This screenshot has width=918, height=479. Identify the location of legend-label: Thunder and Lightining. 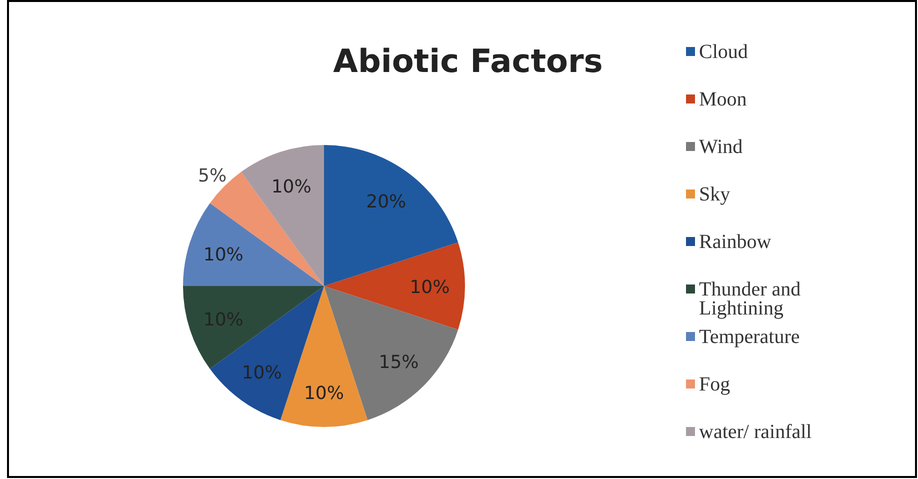
(750, 299).